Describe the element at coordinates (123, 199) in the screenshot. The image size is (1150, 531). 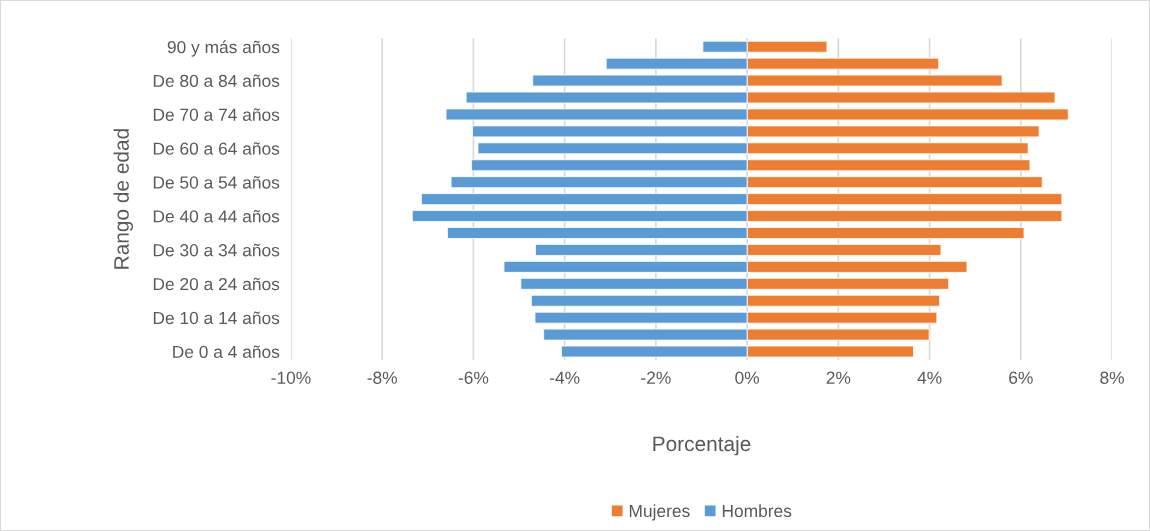
I see `y-axis-title: Rango de edad` at that location.